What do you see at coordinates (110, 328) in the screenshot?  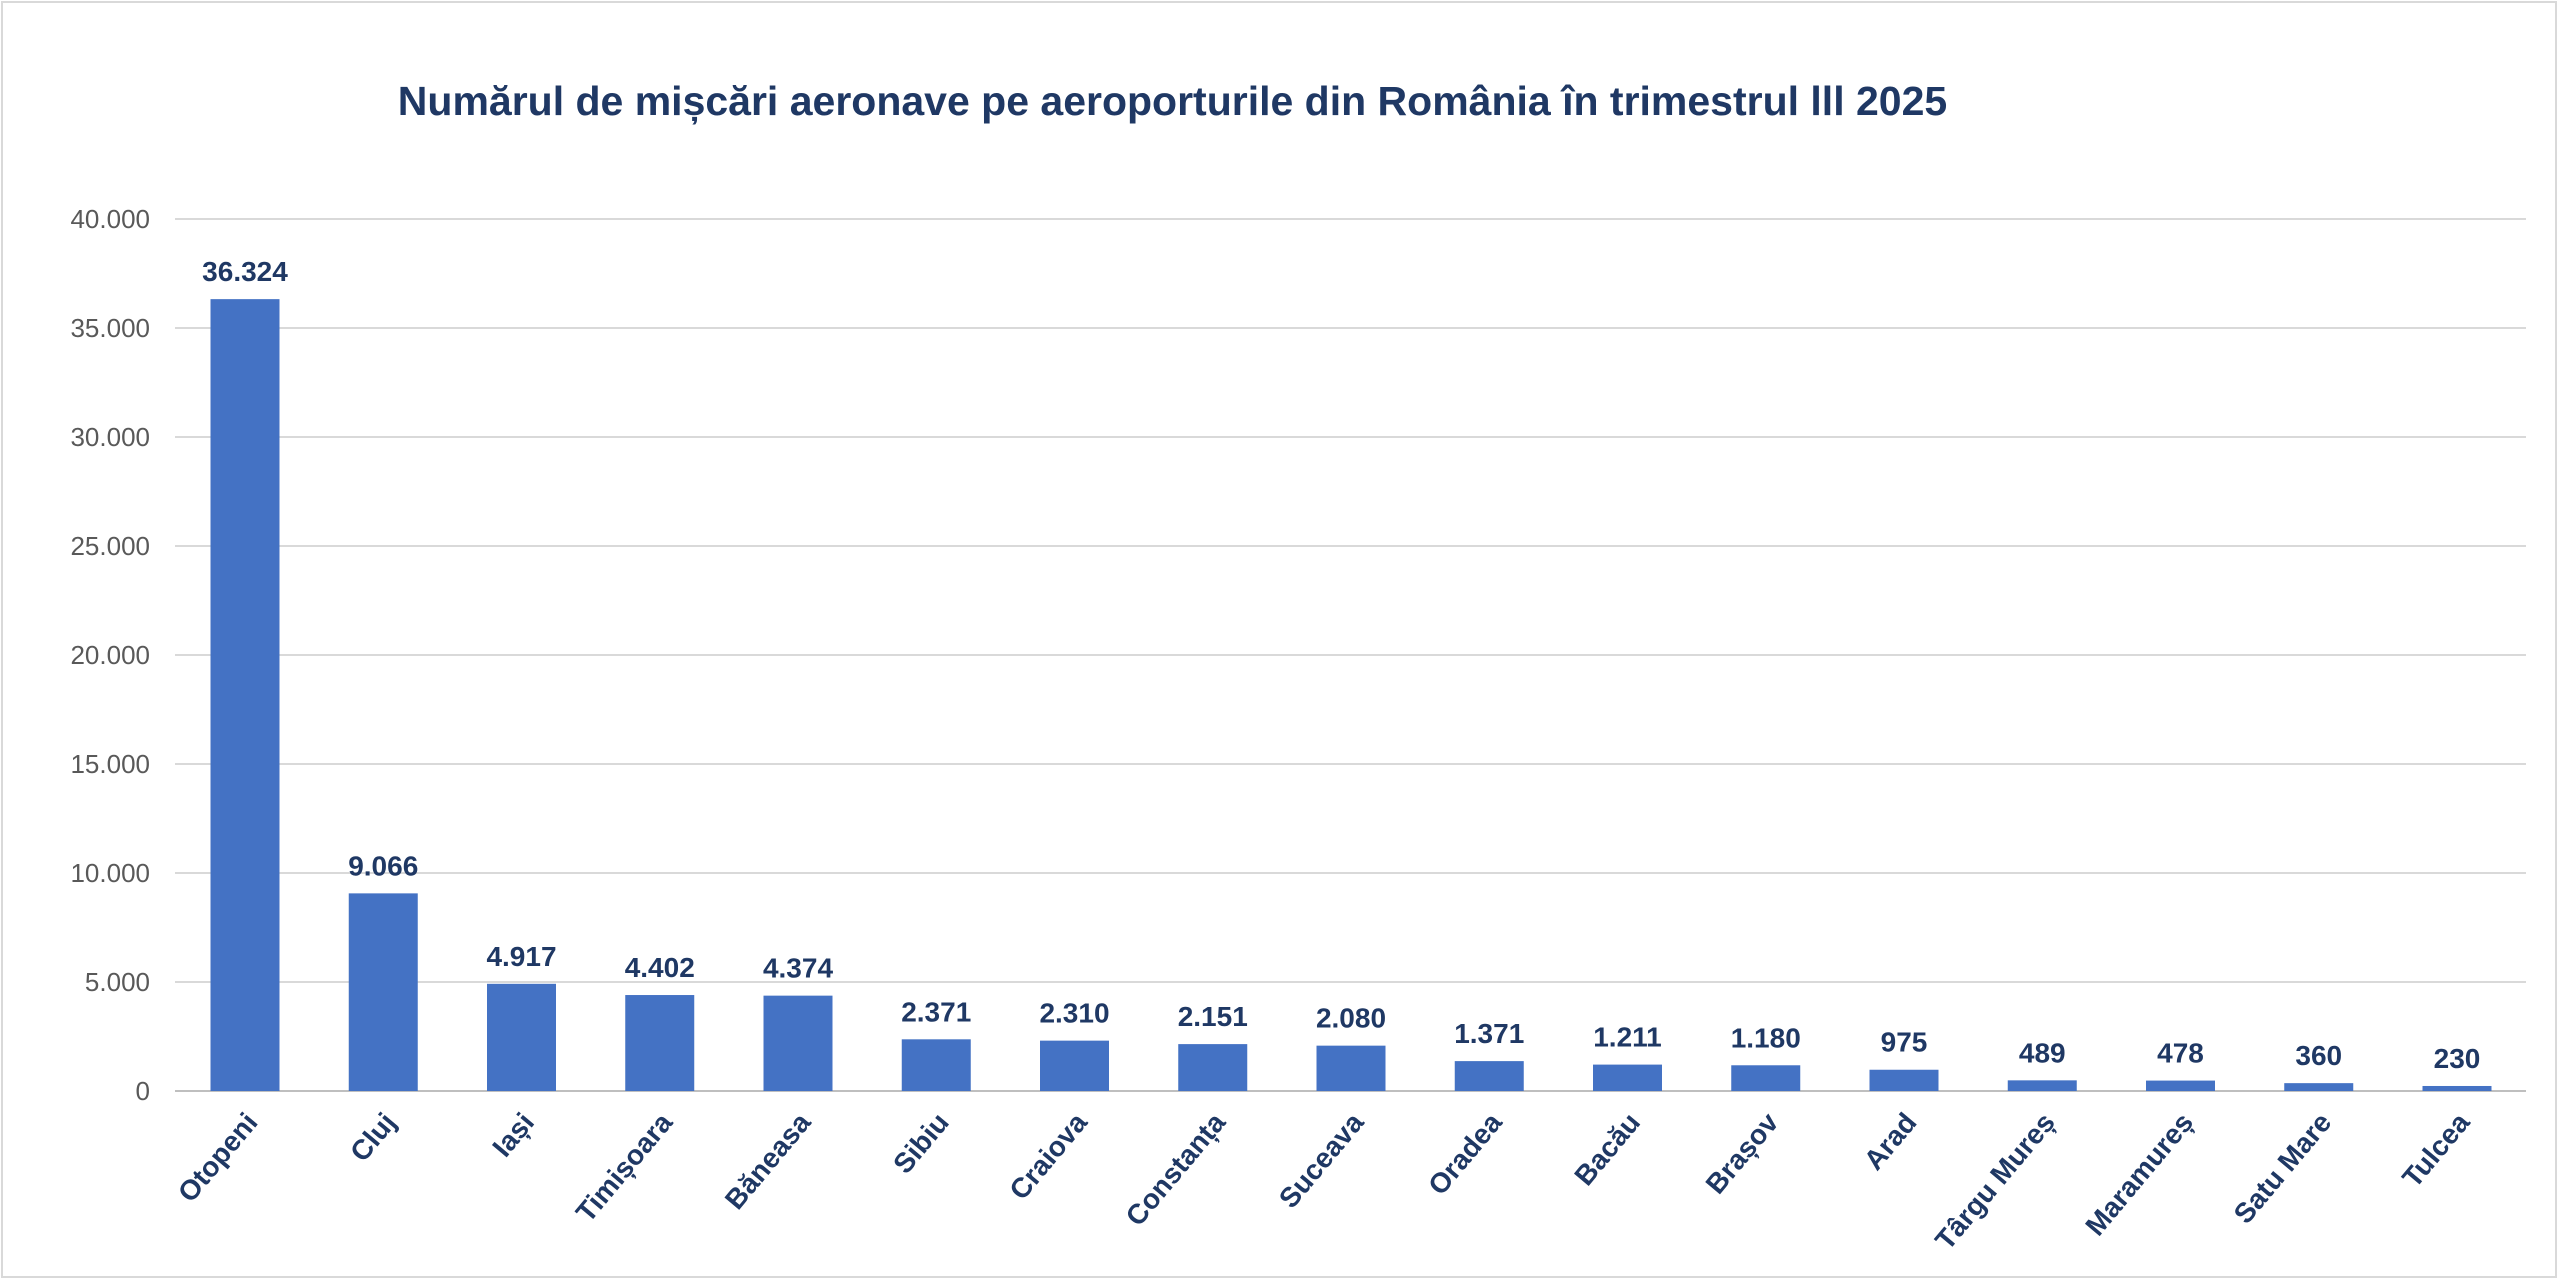 I see `y-tick-label: 35.000` at bounding box center [110, 328].